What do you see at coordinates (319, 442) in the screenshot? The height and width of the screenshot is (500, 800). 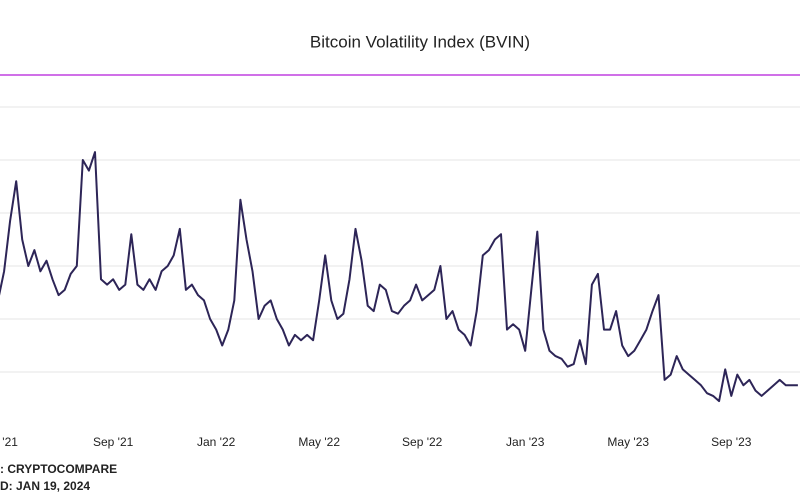 I see `x-tick-label: May '22` at bounding box center [319, 442].